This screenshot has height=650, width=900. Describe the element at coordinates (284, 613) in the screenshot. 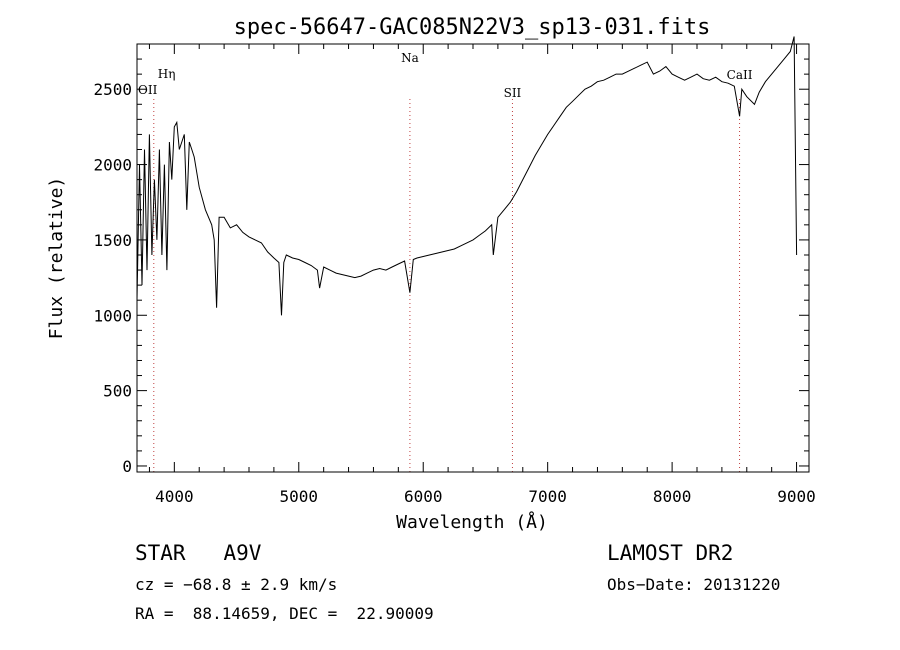

I see `coordinates: RA = 88.14659, DEC = 22.90009` at that location.